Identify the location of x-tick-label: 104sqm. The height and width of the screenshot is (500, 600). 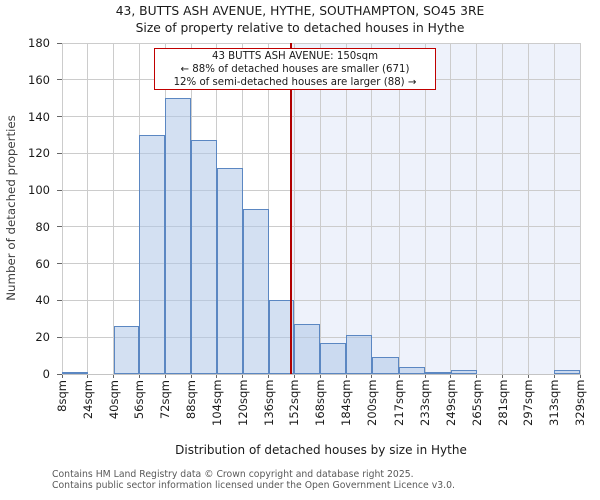
(216, 402).